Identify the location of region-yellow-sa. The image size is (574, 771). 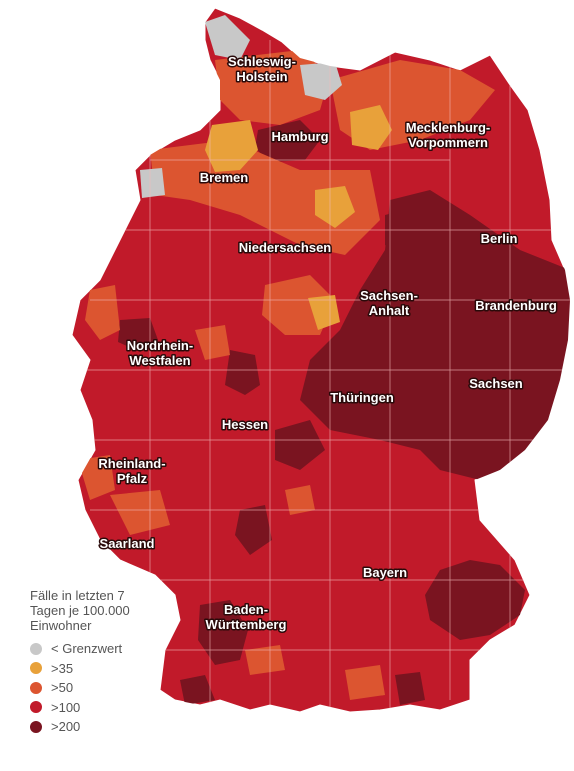
(324, 312).